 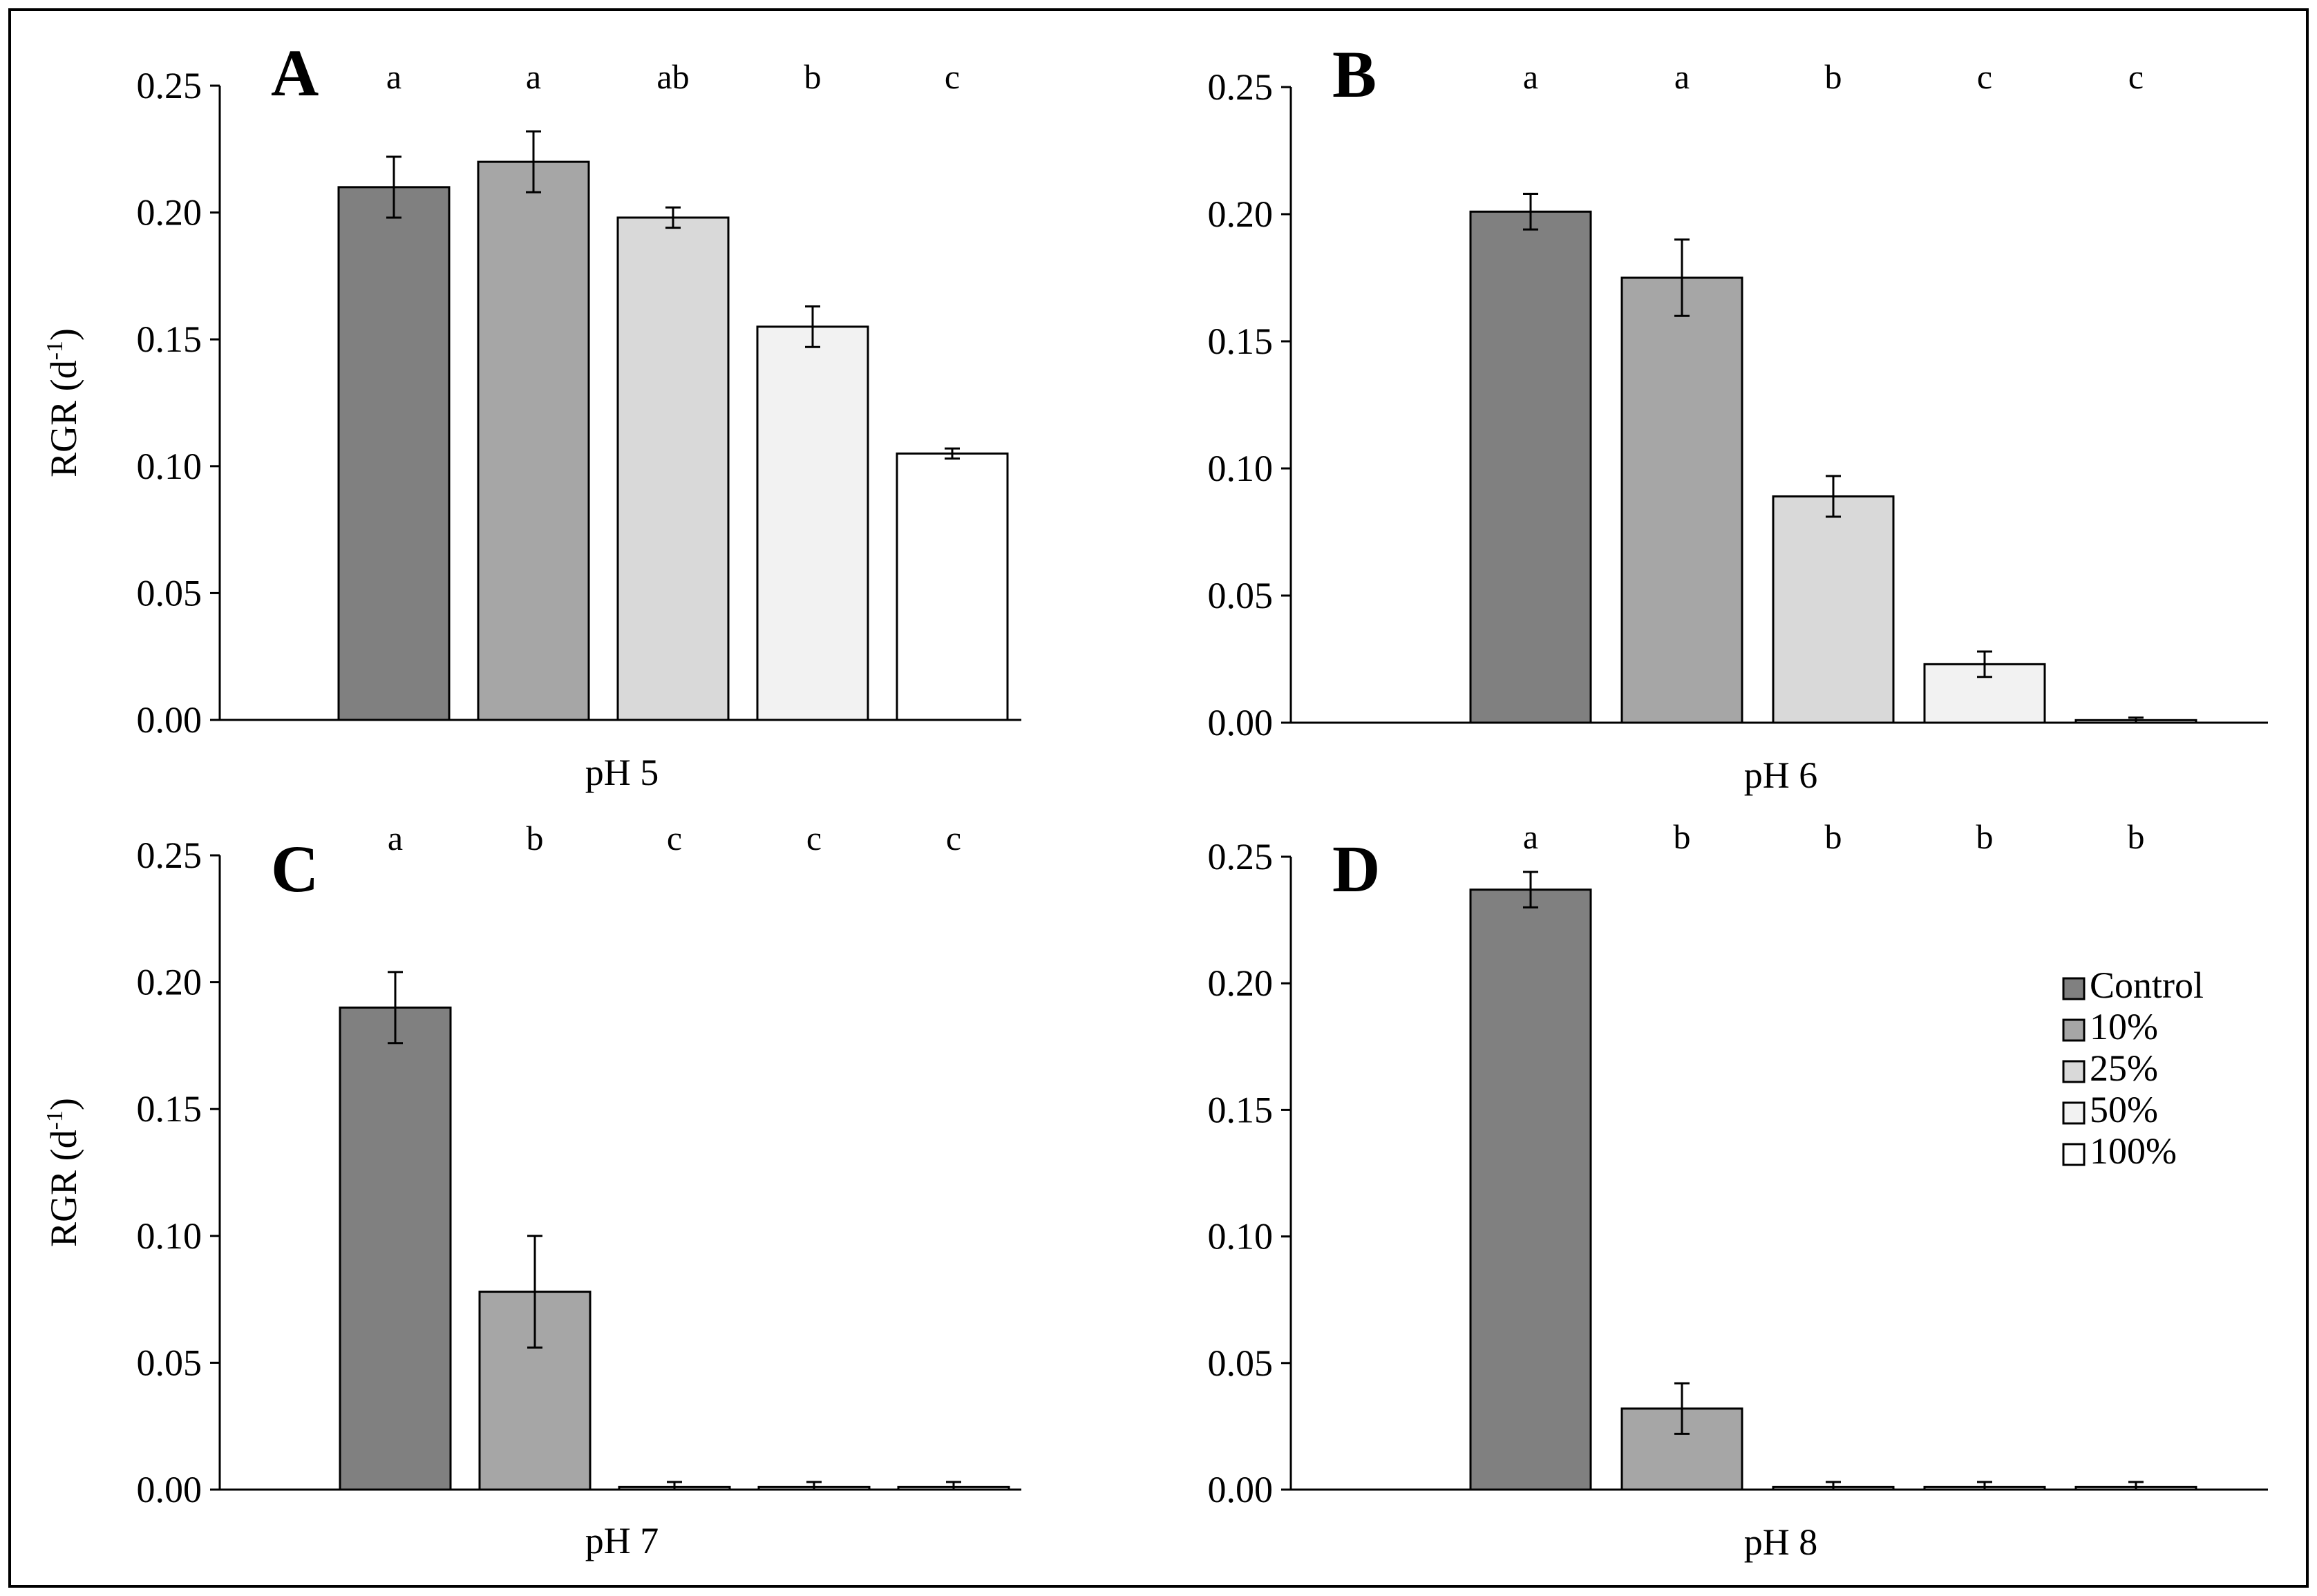 I want to click on legend-item: 10%, so click(x=2110, y=1027).